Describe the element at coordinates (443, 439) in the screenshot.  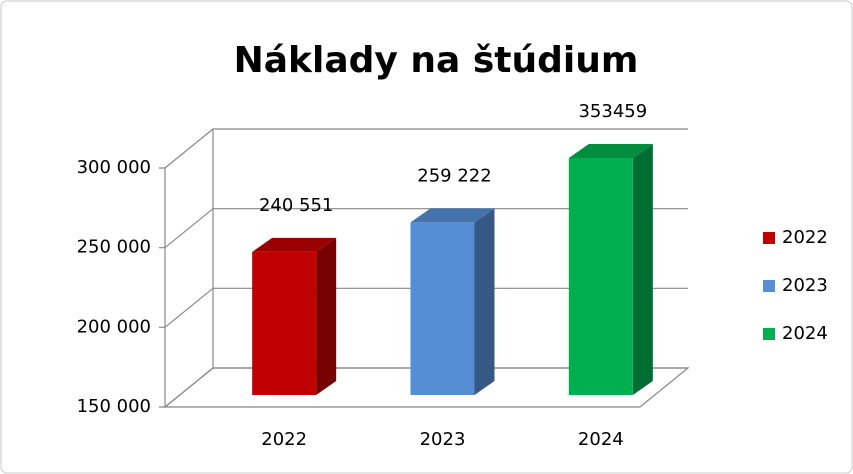
I see `x-tick-label: 2023` at that location.